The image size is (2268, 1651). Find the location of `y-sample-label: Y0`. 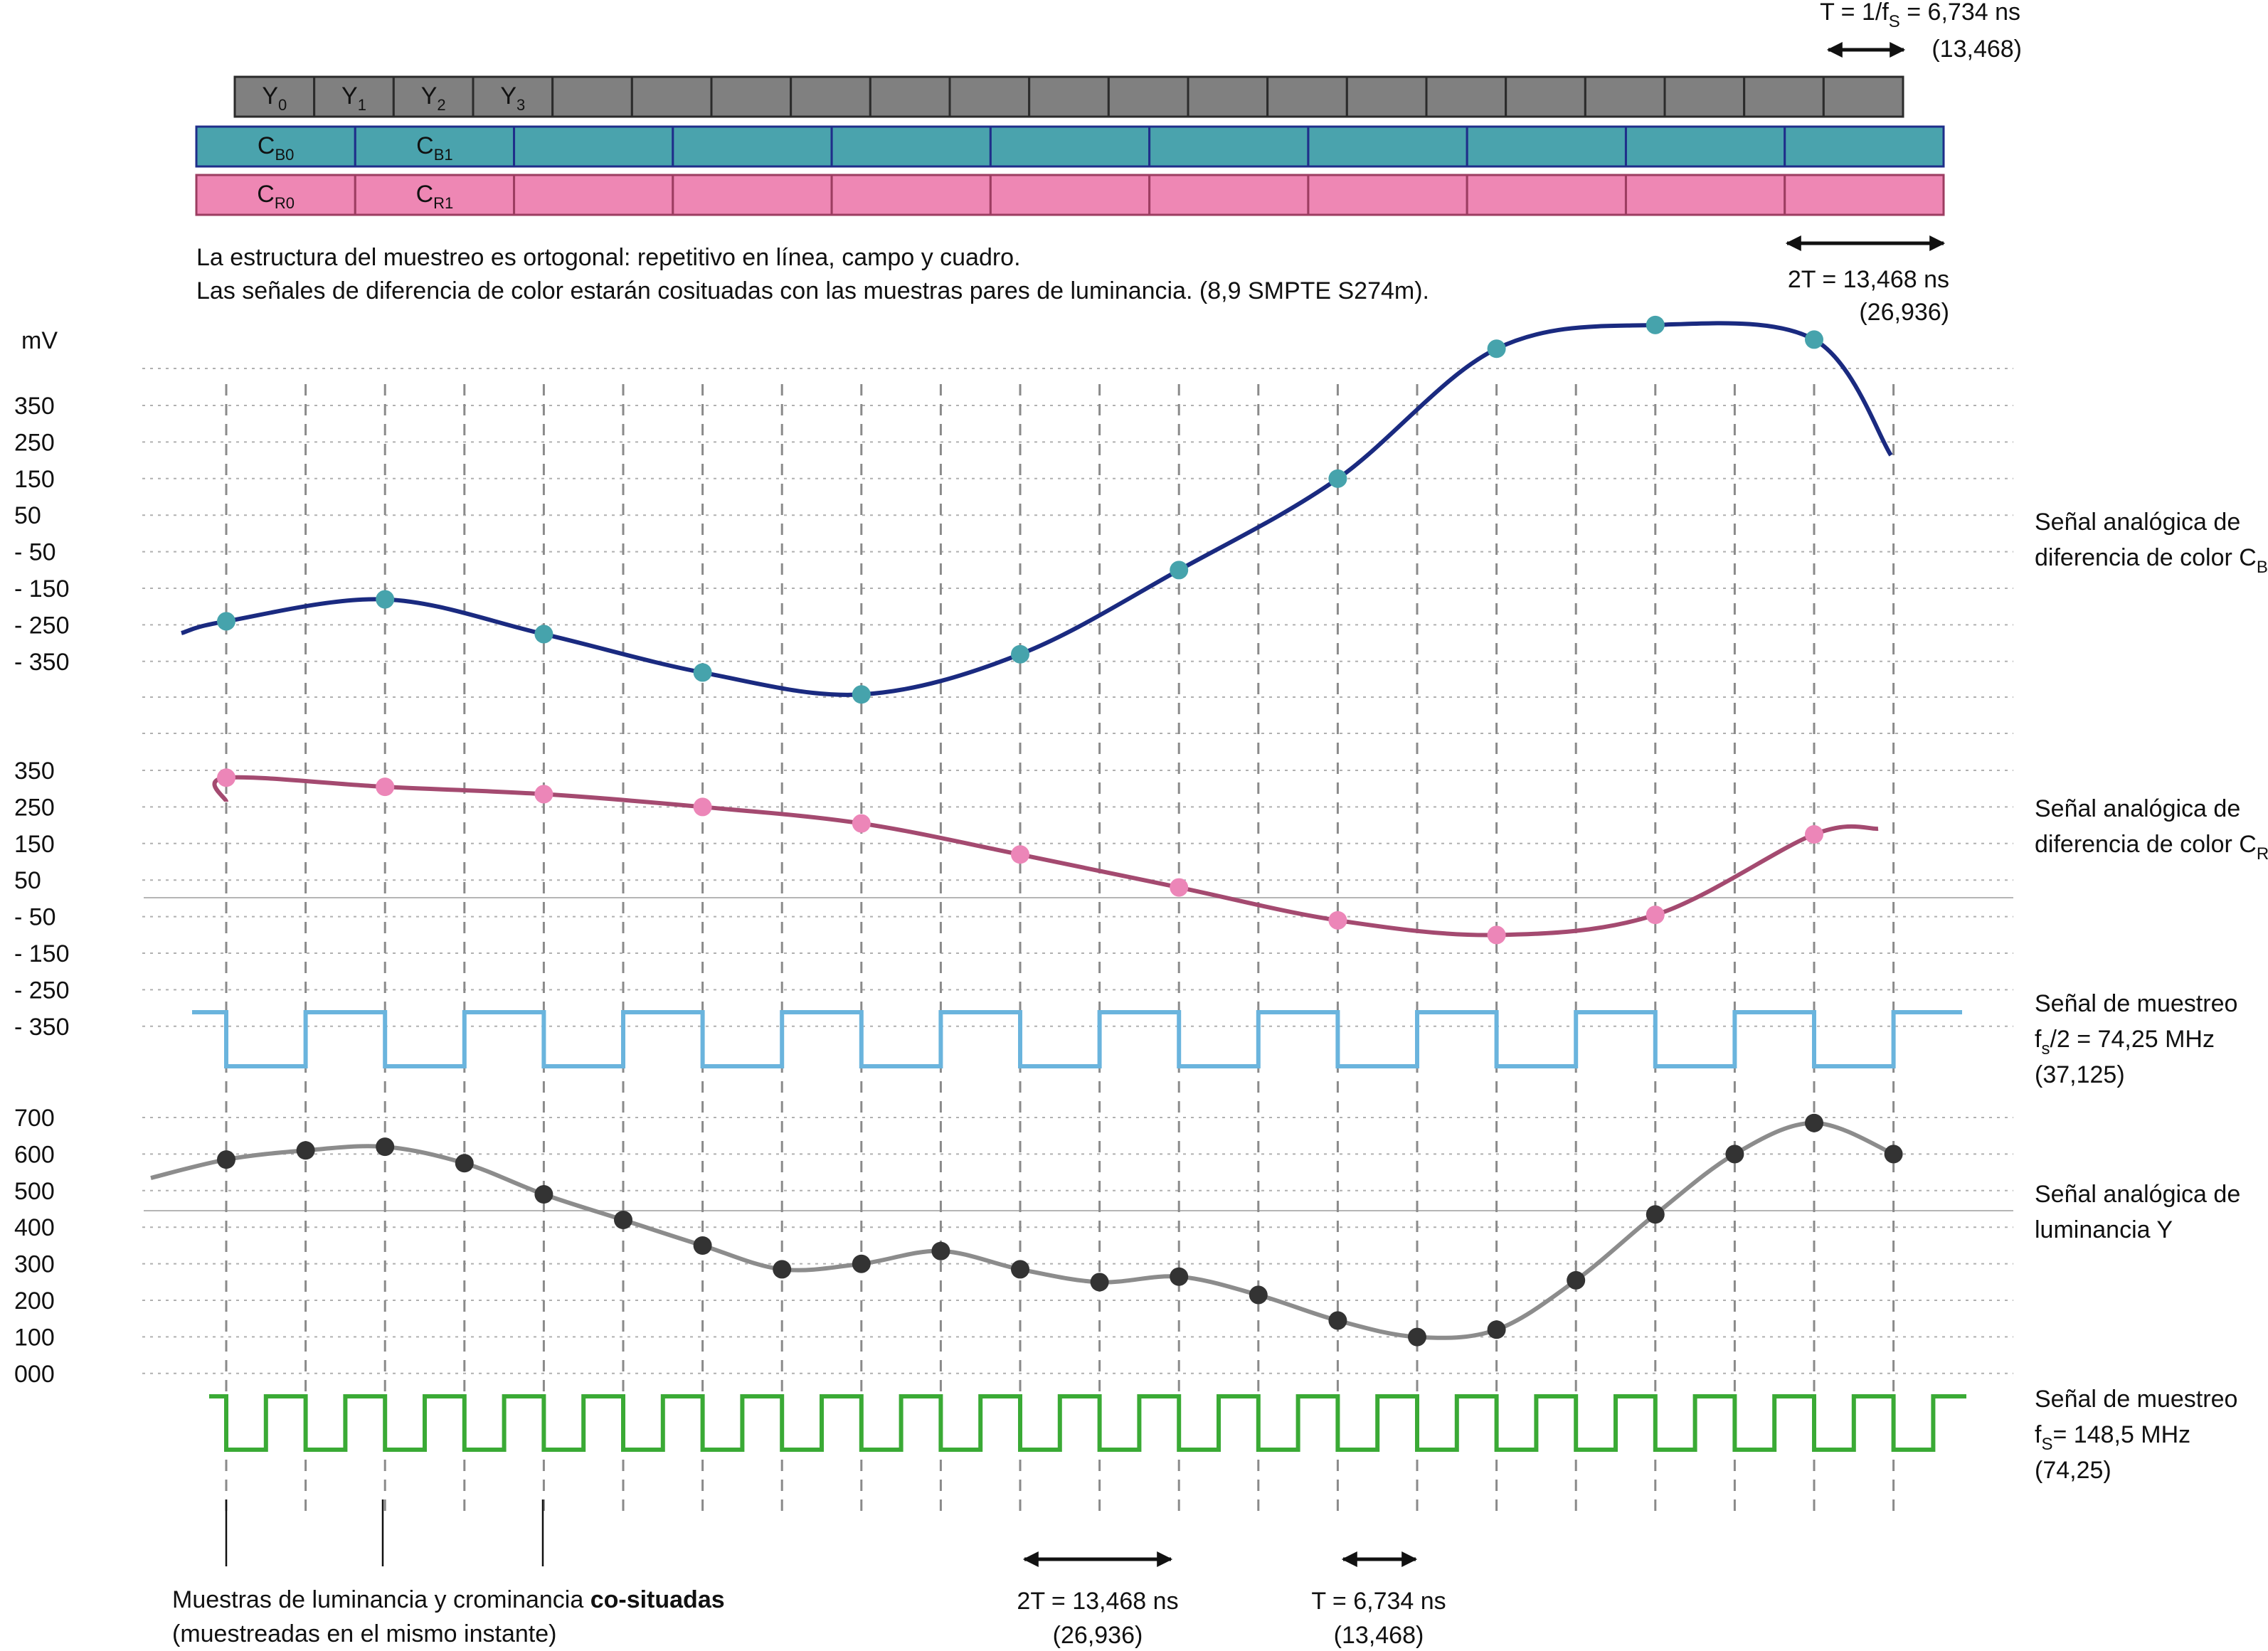

y-sample-label: Y0 is located at coordinates (274, 98).